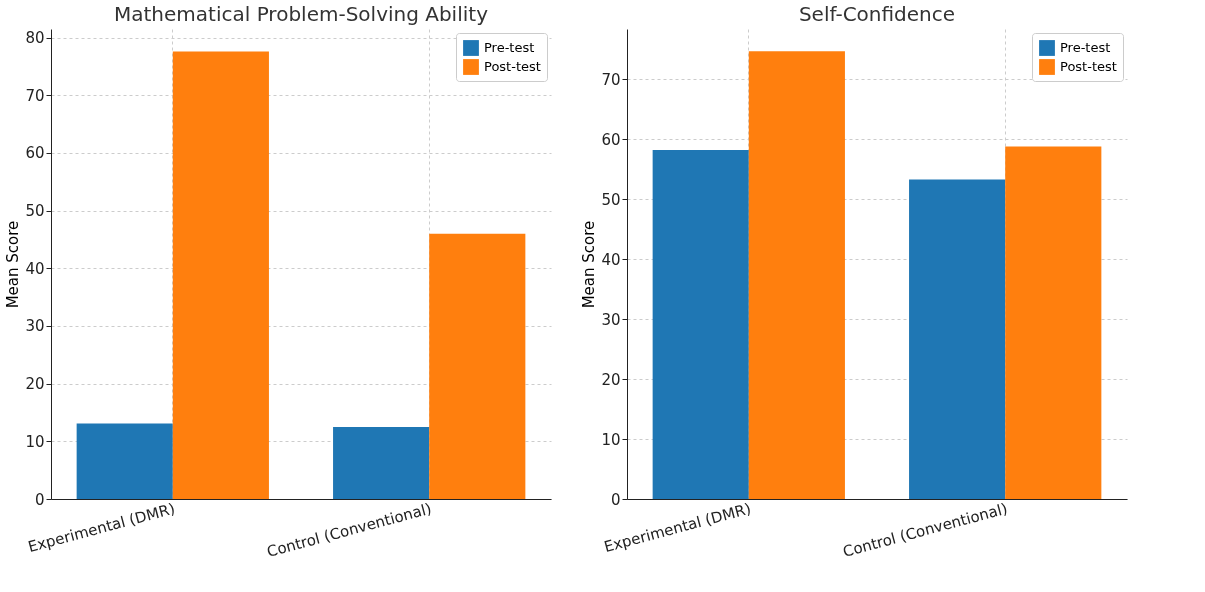 The image size is (1205, 592). What do you see at coordinates (301, 14) in the screenshot?
I see `chart-title: Mathematical Problem-Solving Ability` at bounding box center [301, 14].